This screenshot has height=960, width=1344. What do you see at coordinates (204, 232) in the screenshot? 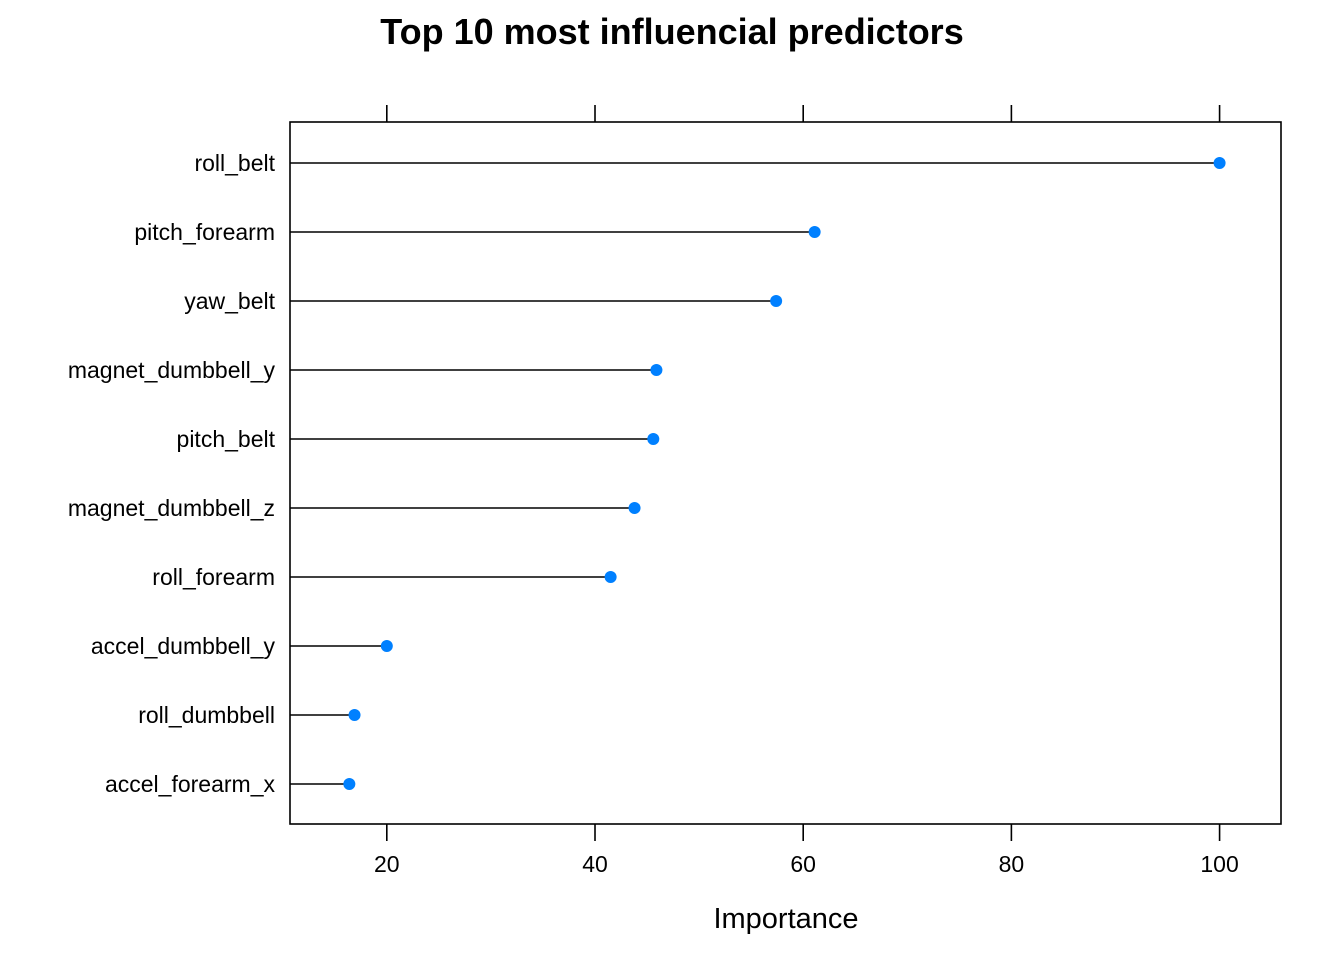
I see `y-tick-label: pitch_forearm` at bounding box center [204, 232].